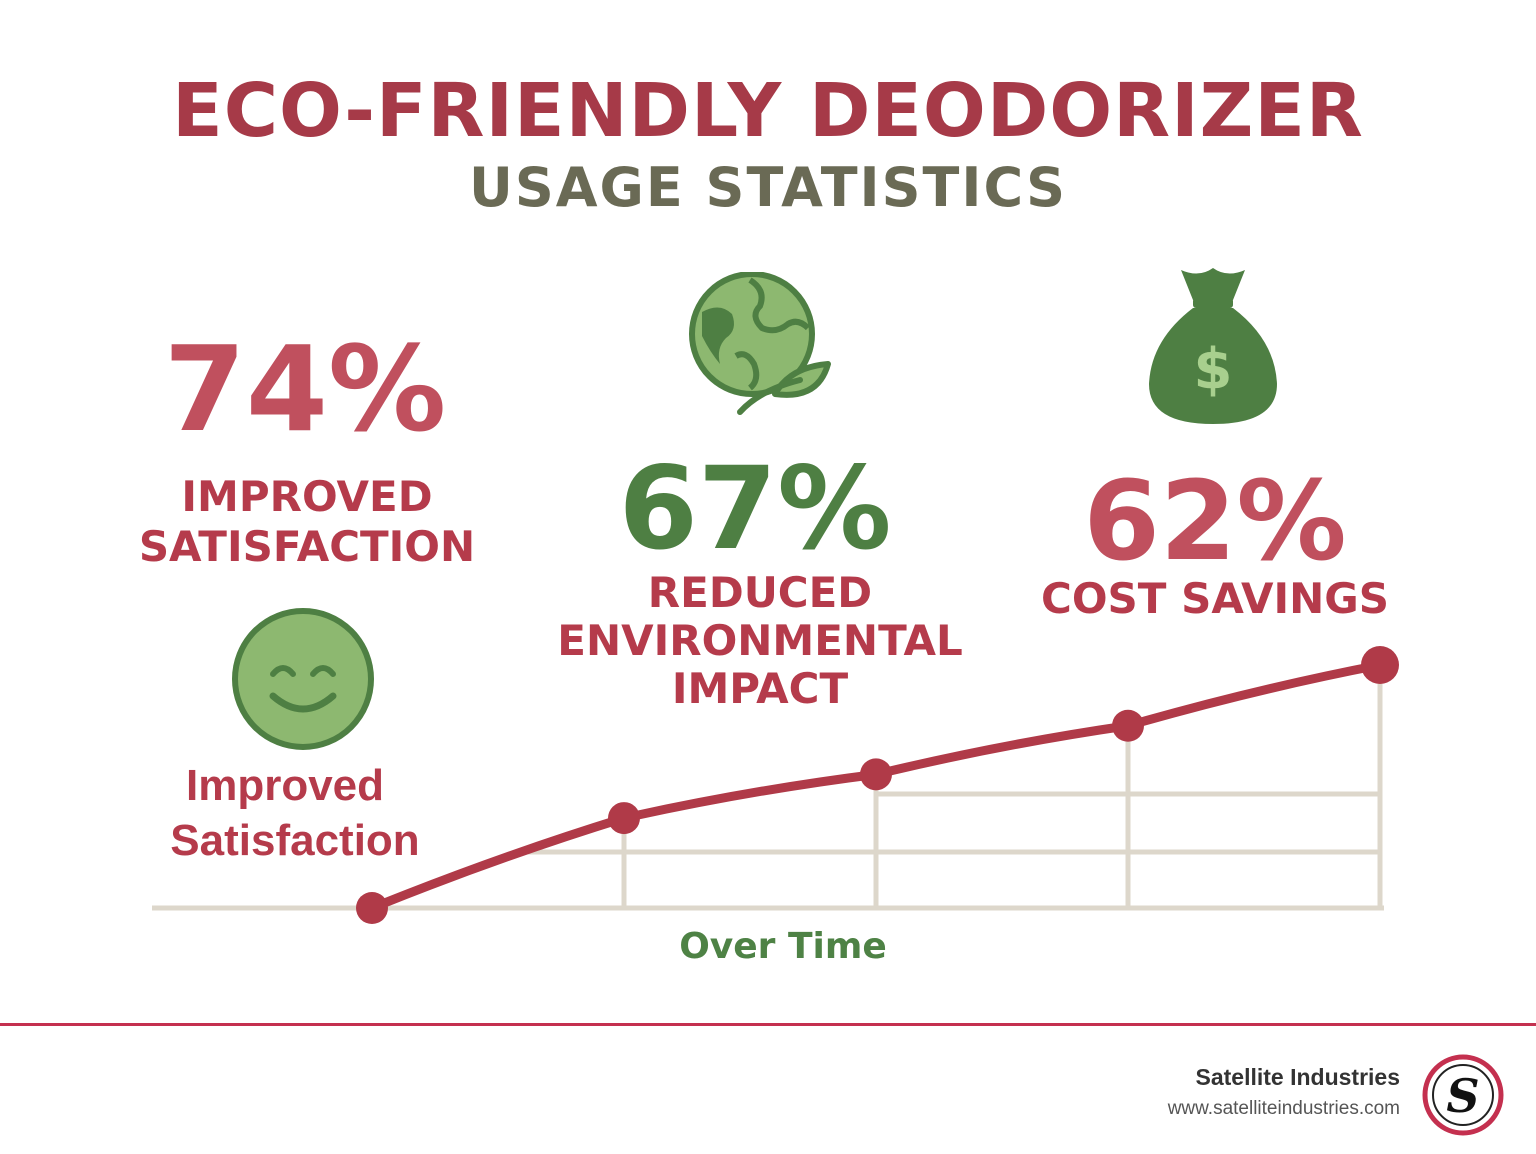 Image resolution: width=1536 pixels, height=1154 pixels. Describe the element at coordinates (768, 111) in the screenshot. I see `page-title: ECO-FRIENDLY DEODORIZER` at that location.